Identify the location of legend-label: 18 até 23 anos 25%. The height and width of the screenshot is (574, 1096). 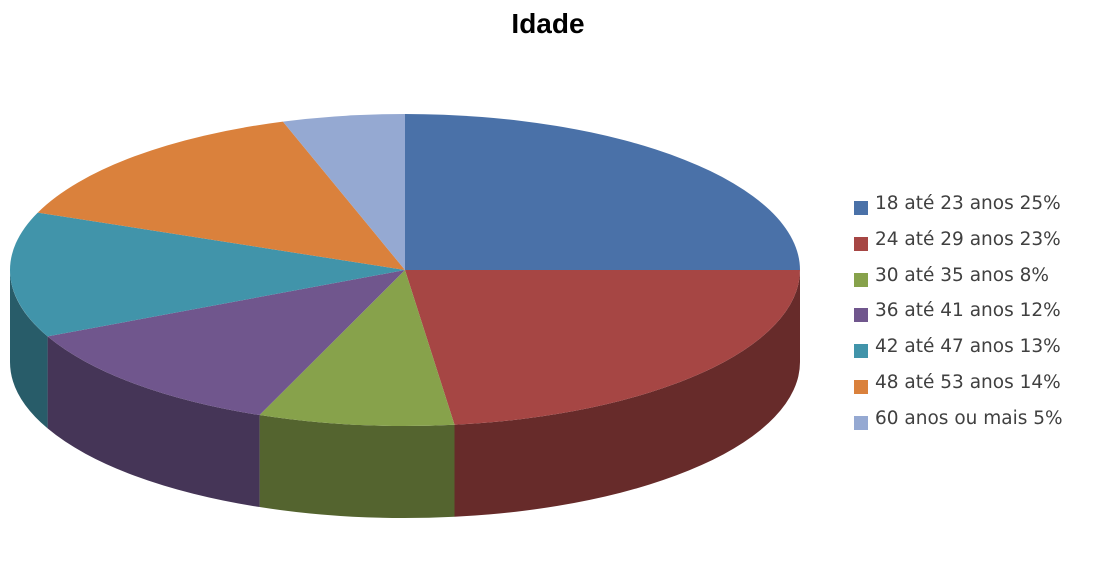
(968, 203).